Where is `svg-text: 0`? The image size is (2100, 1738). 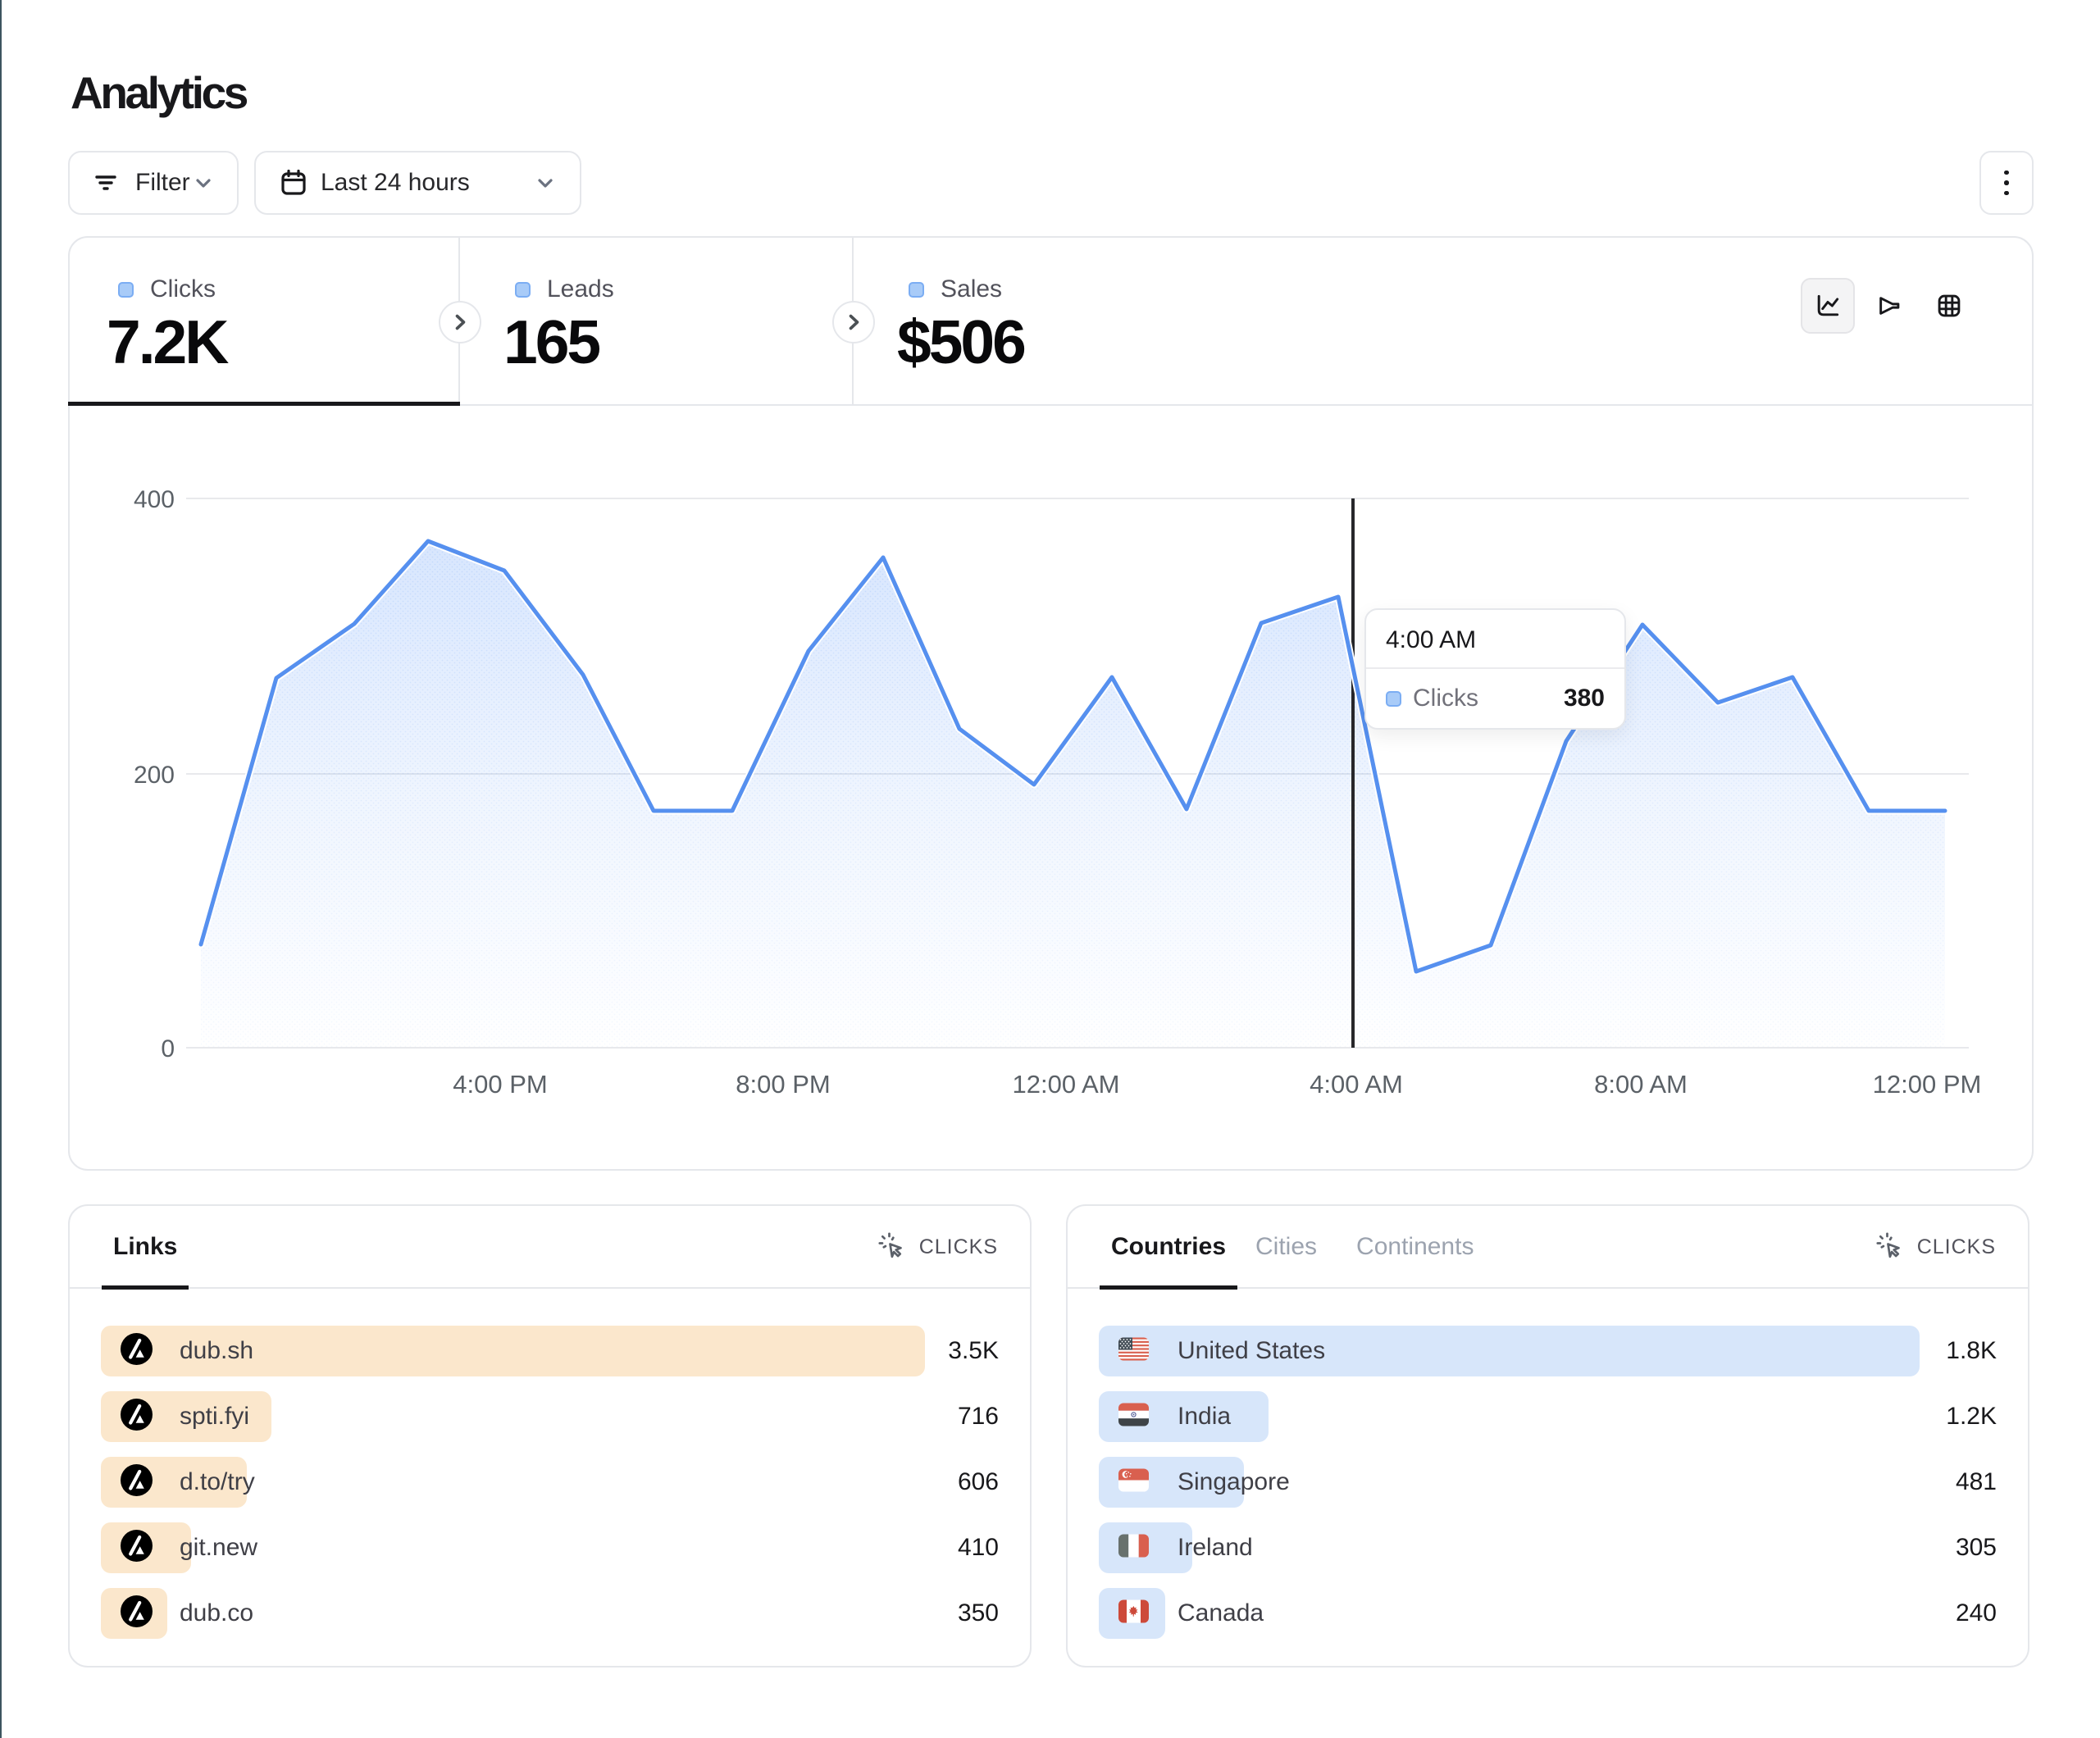
svg-text: 0 is located at coordinates (168, 1048).